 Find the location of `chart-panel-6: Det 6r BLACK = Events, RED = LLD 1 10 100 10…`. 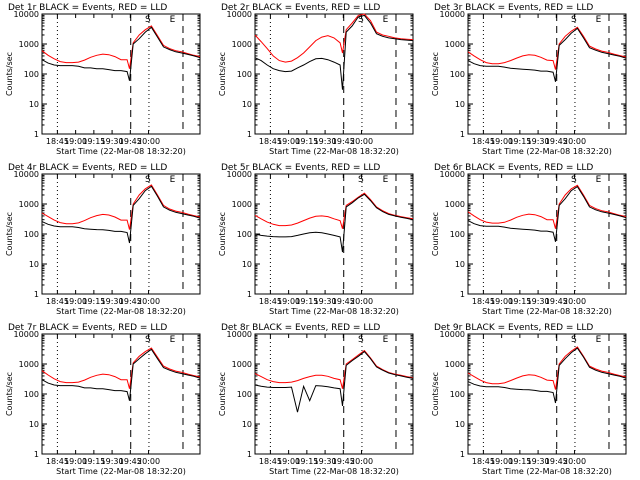

chart-panel-6: Det 6r BLACK = Events, RED = LLD 1 10 100 10… is located at coordinates (529, 239).